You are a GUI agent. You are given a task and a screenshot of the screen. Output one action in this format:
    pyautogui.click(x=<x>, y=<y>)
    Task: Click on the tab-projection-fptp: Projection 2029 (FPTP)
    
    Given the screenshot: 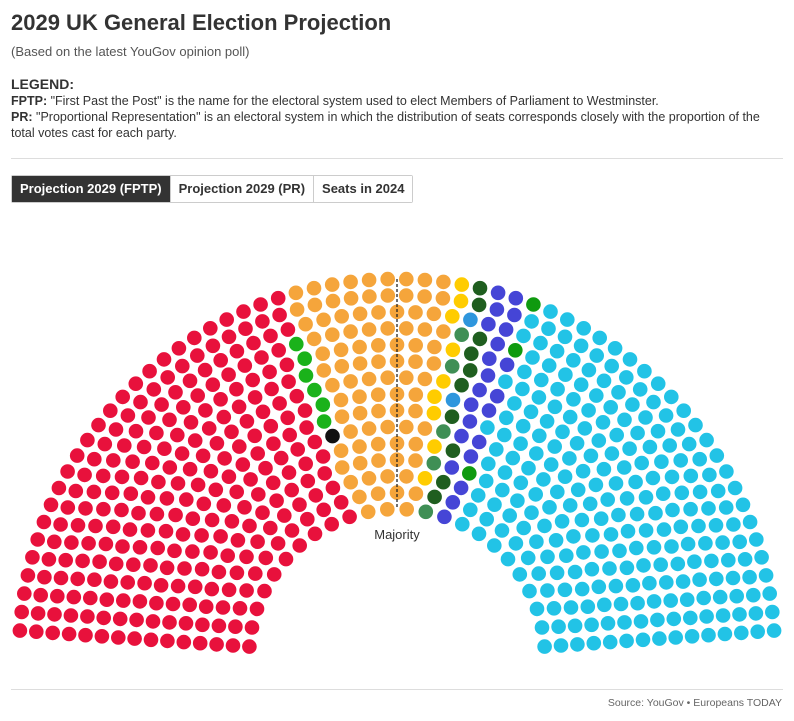 What is the action you would take?
    pyautogui.click(x=91, y=189)
    